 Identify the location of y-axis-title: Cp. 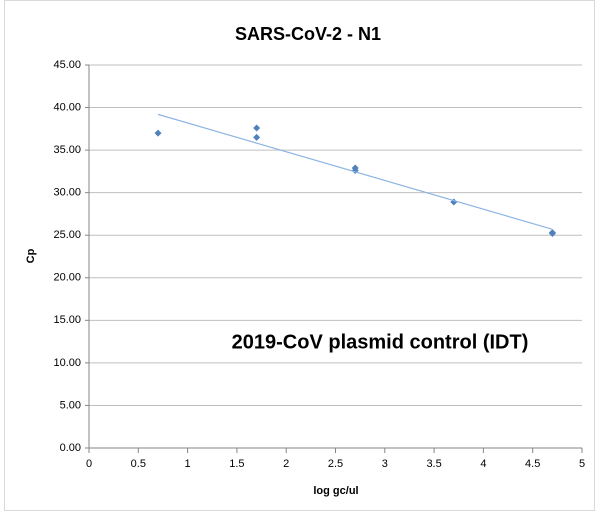
(31, 255).